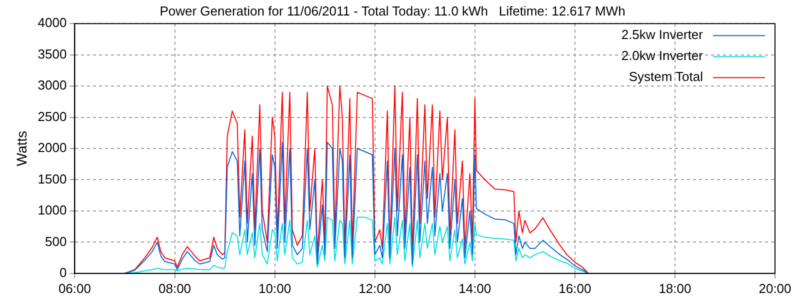 The height and width of the screenshot is (300, 800). Describe the element at coordinates (375, 288) in the screenshot. I see `x-tick-label: 12:00` at that location.